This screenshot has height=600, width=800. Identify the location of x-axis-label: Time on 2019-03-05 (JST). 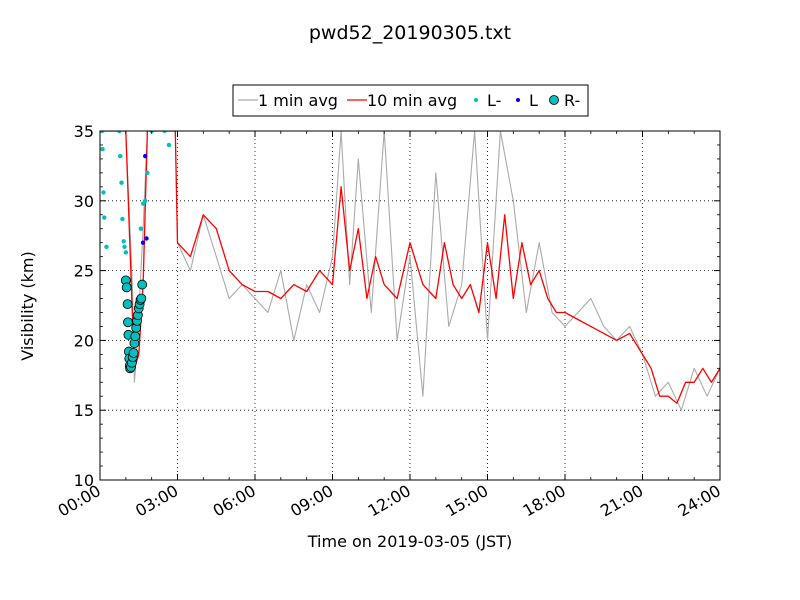
(409, 541).